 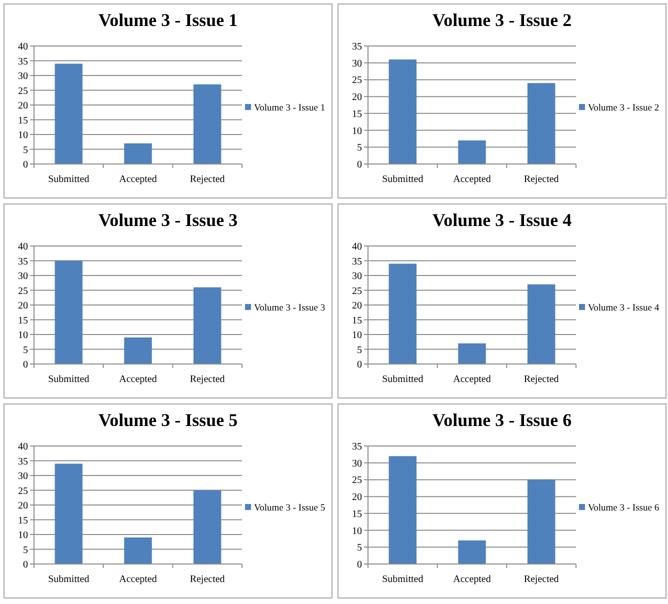 What do you see at coordinates (290, 308) in the screenshot?
I see `legend-label: Volume 3 - Issue 3` at bounding box center [290, 308].